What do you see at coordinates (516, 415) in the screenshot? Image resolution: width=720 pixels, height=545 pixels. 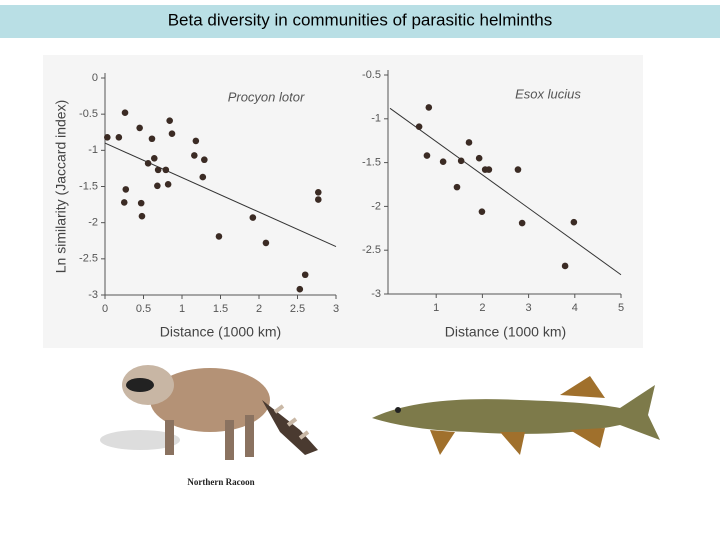 I see `pike-image` at bounding box center [516, 415].